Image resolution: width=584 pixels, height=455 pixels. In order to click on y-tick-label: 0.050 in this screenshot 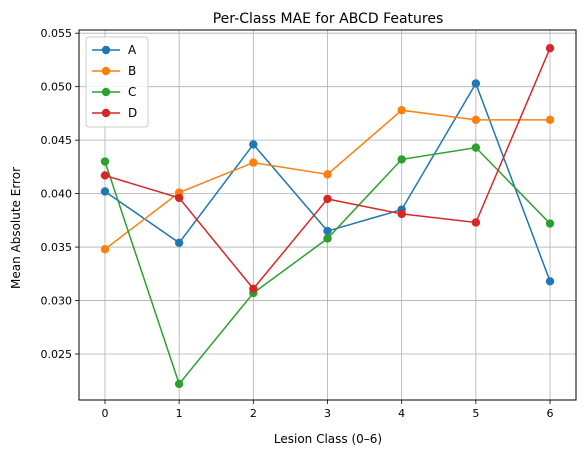, I will do `click(57, 87)`.